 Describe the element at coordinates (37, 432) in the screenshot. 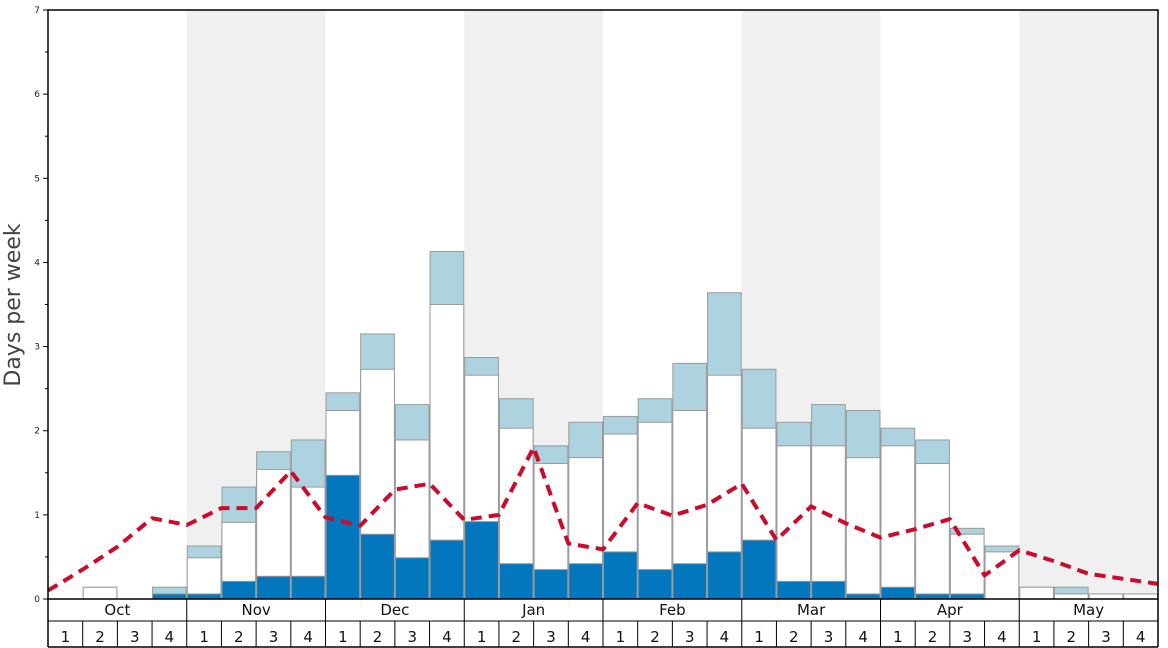

I see `y-tick-label-2: 2` at that location.